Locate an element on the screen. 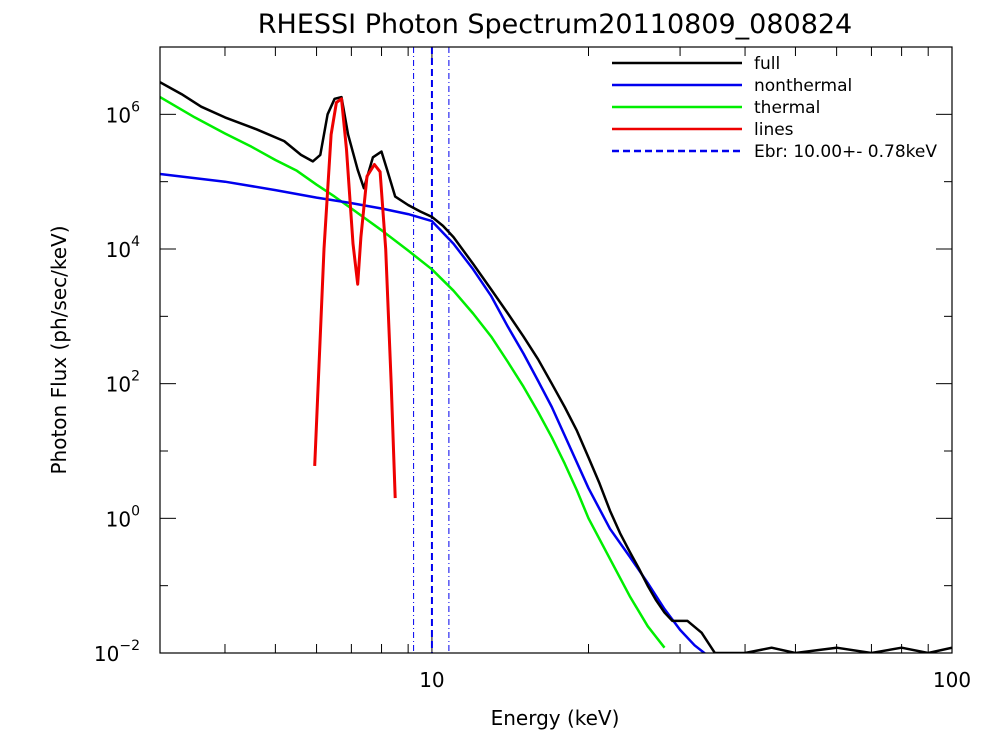 The image size is (1000, 750). x-tick-label: 100 is located at coordinates (952, 680).